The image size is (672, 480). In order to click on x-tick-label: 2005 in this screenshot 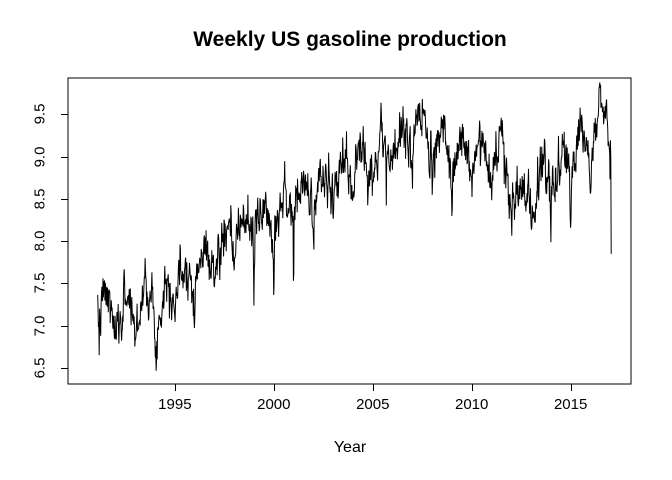, I will do `click(373, 404)`.